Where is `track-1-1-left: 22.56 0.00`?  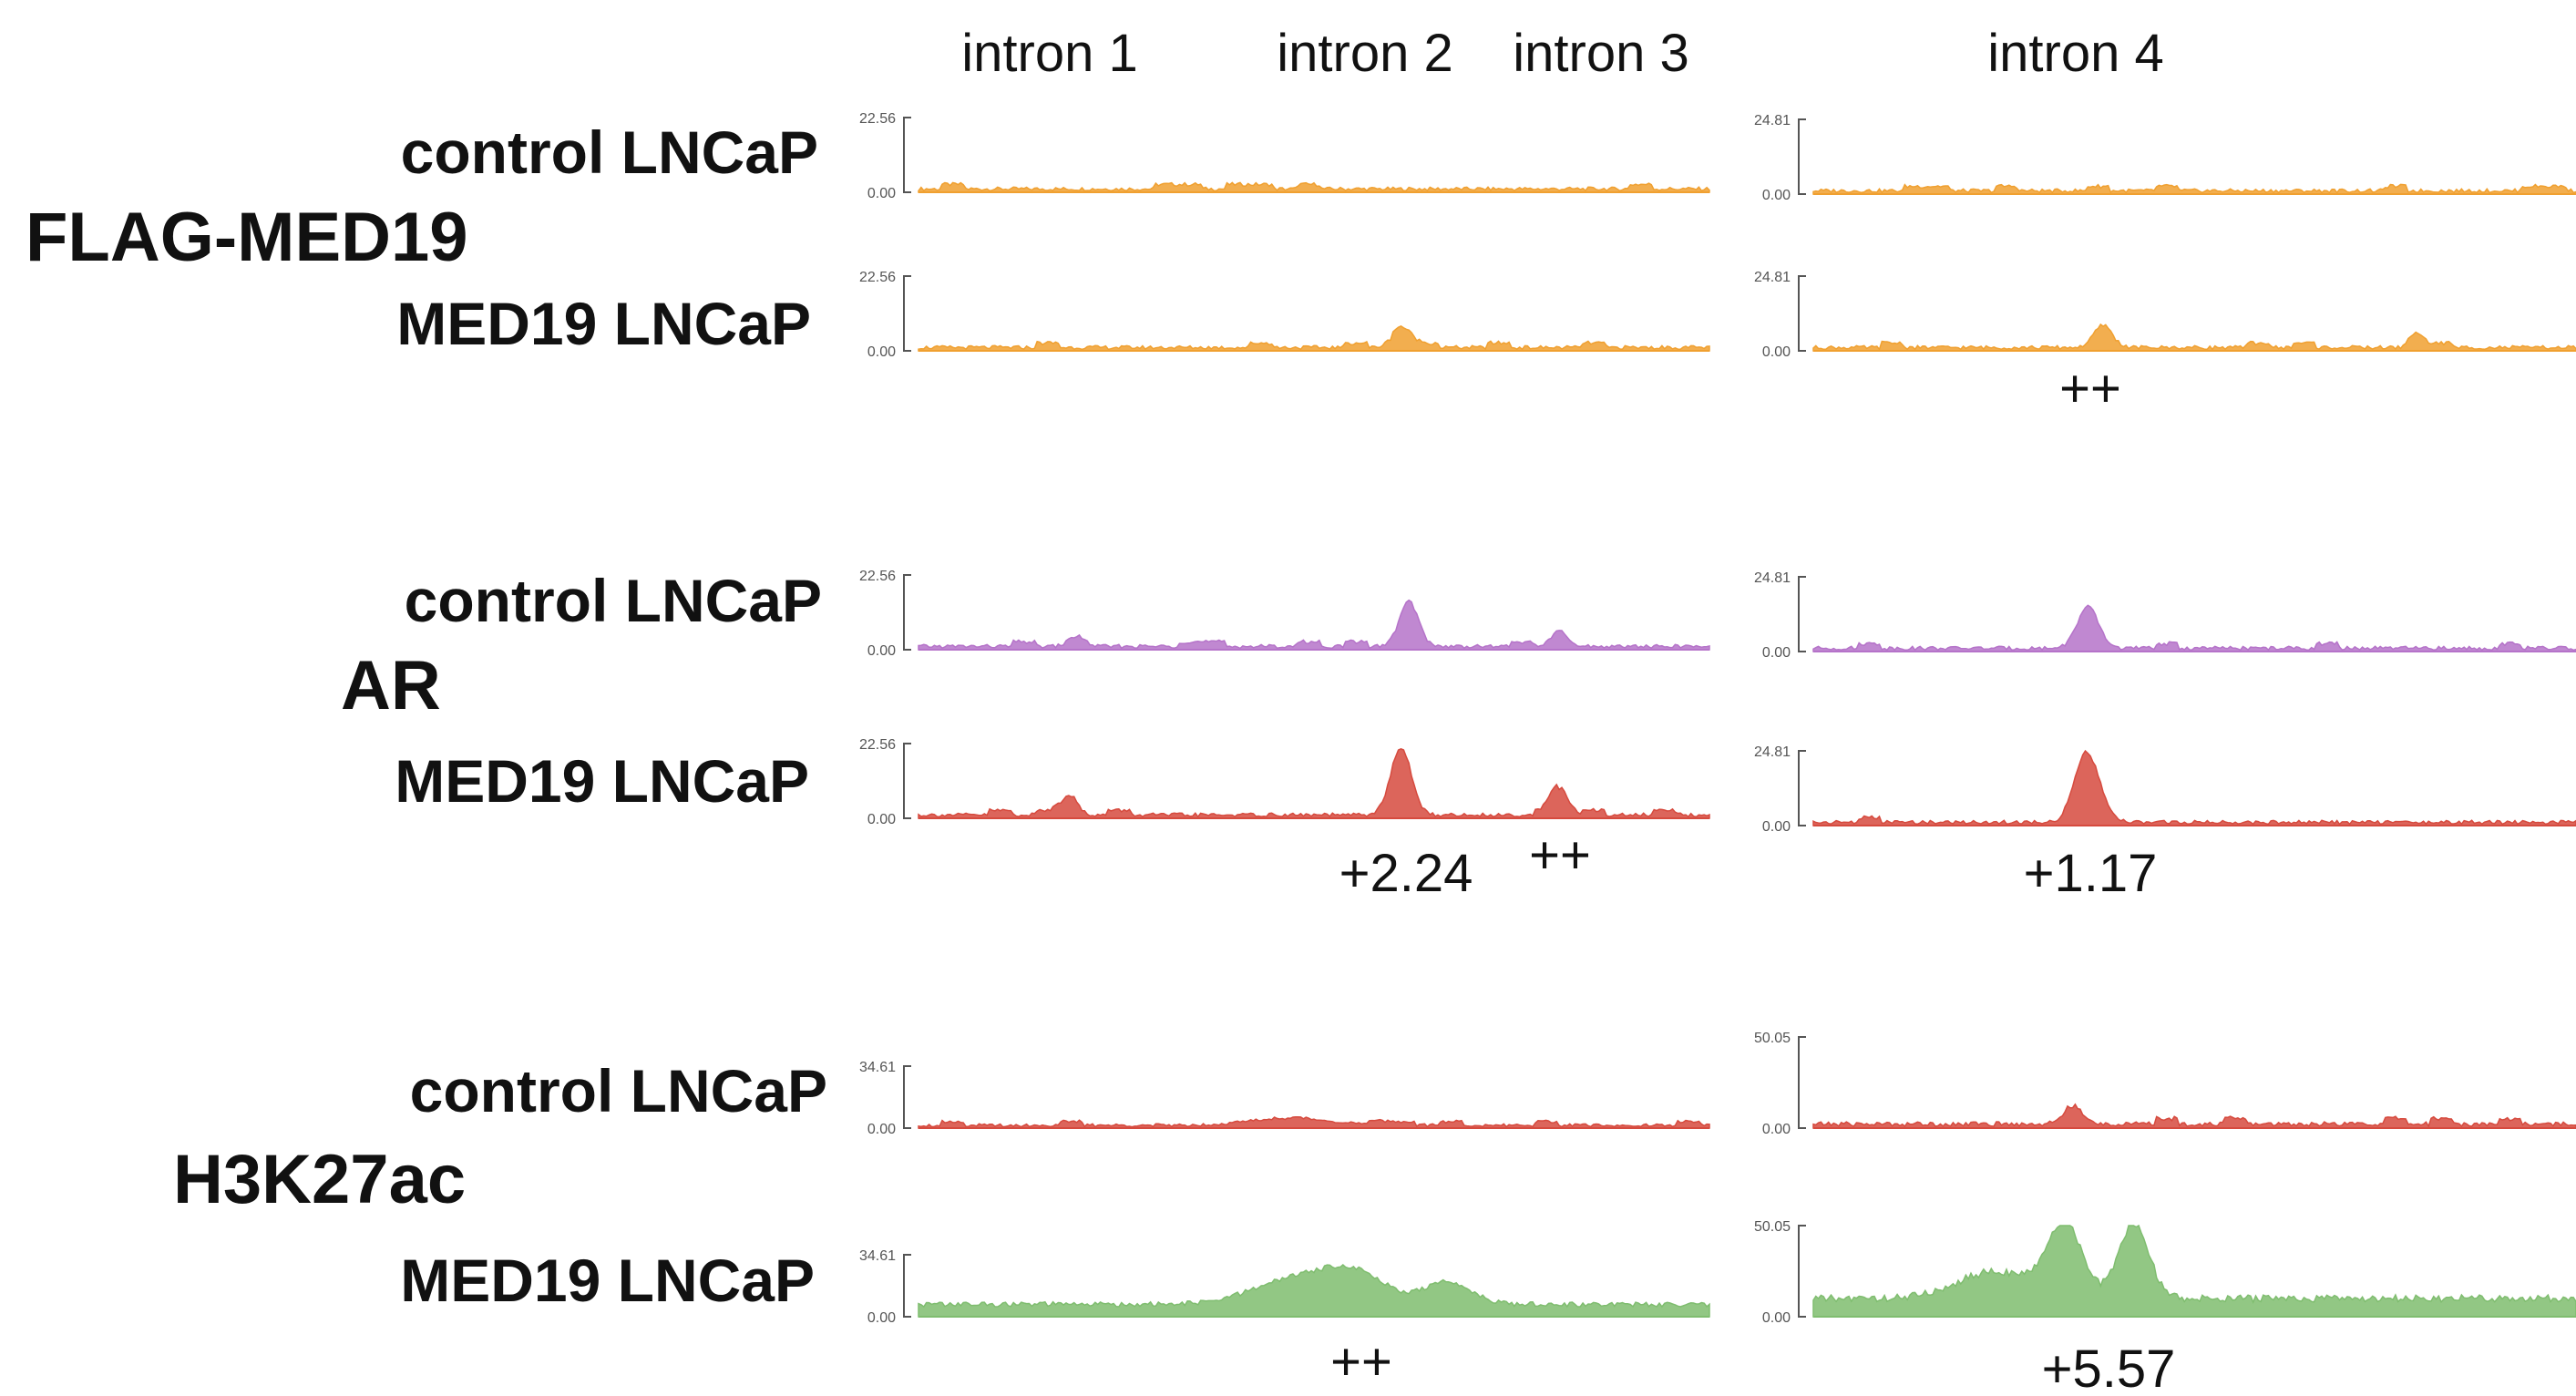 track-1-1-left: 22.56 0.00 is located at coordinates (1285, 782).